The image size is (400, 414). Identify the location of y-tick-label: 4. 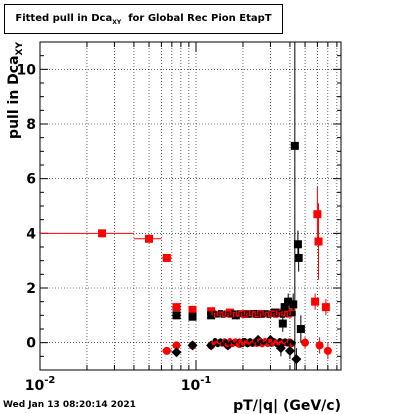
(31, 234).